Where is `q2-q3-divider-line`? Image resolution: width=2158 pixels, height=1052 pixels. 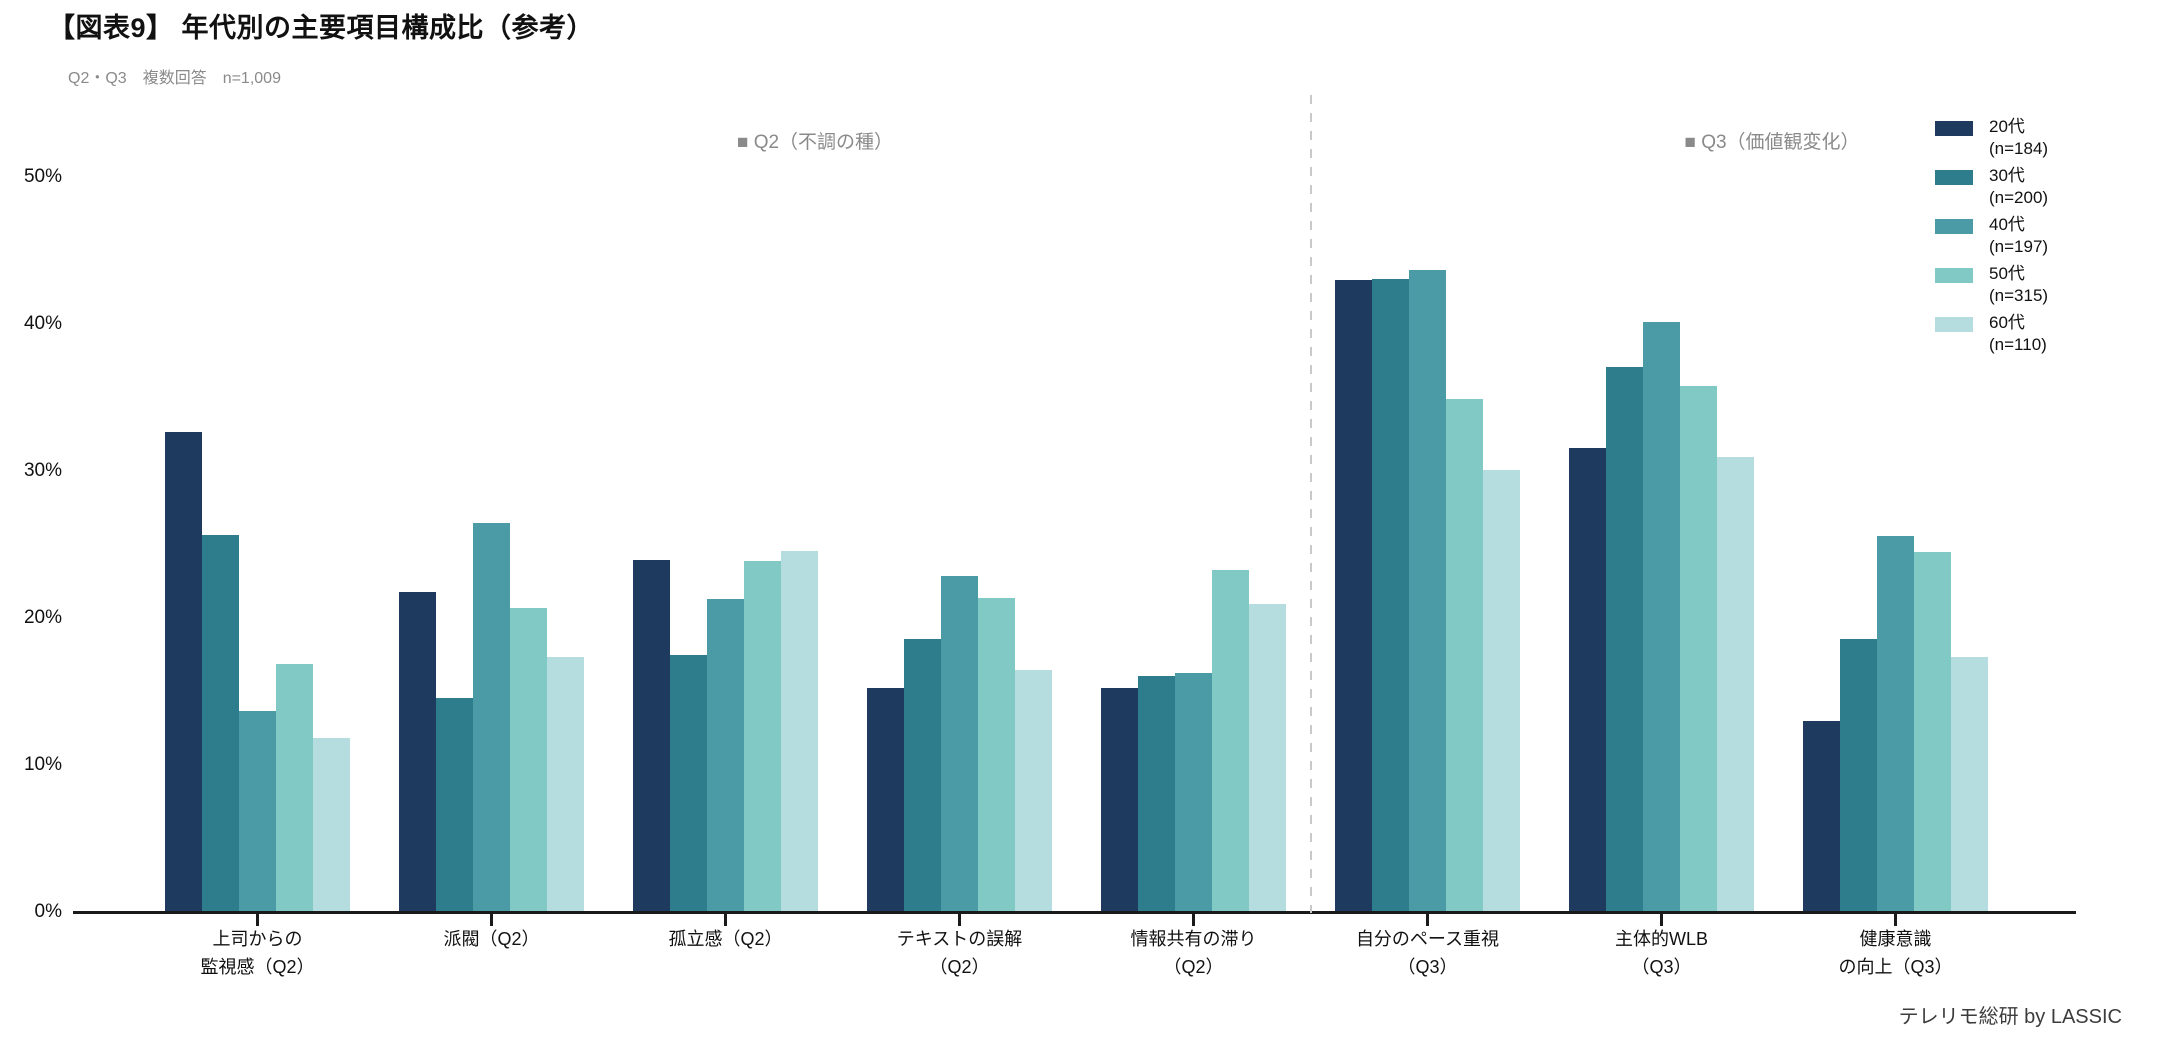 q2-q3-divider-line is located at coordinates (1310, 504).